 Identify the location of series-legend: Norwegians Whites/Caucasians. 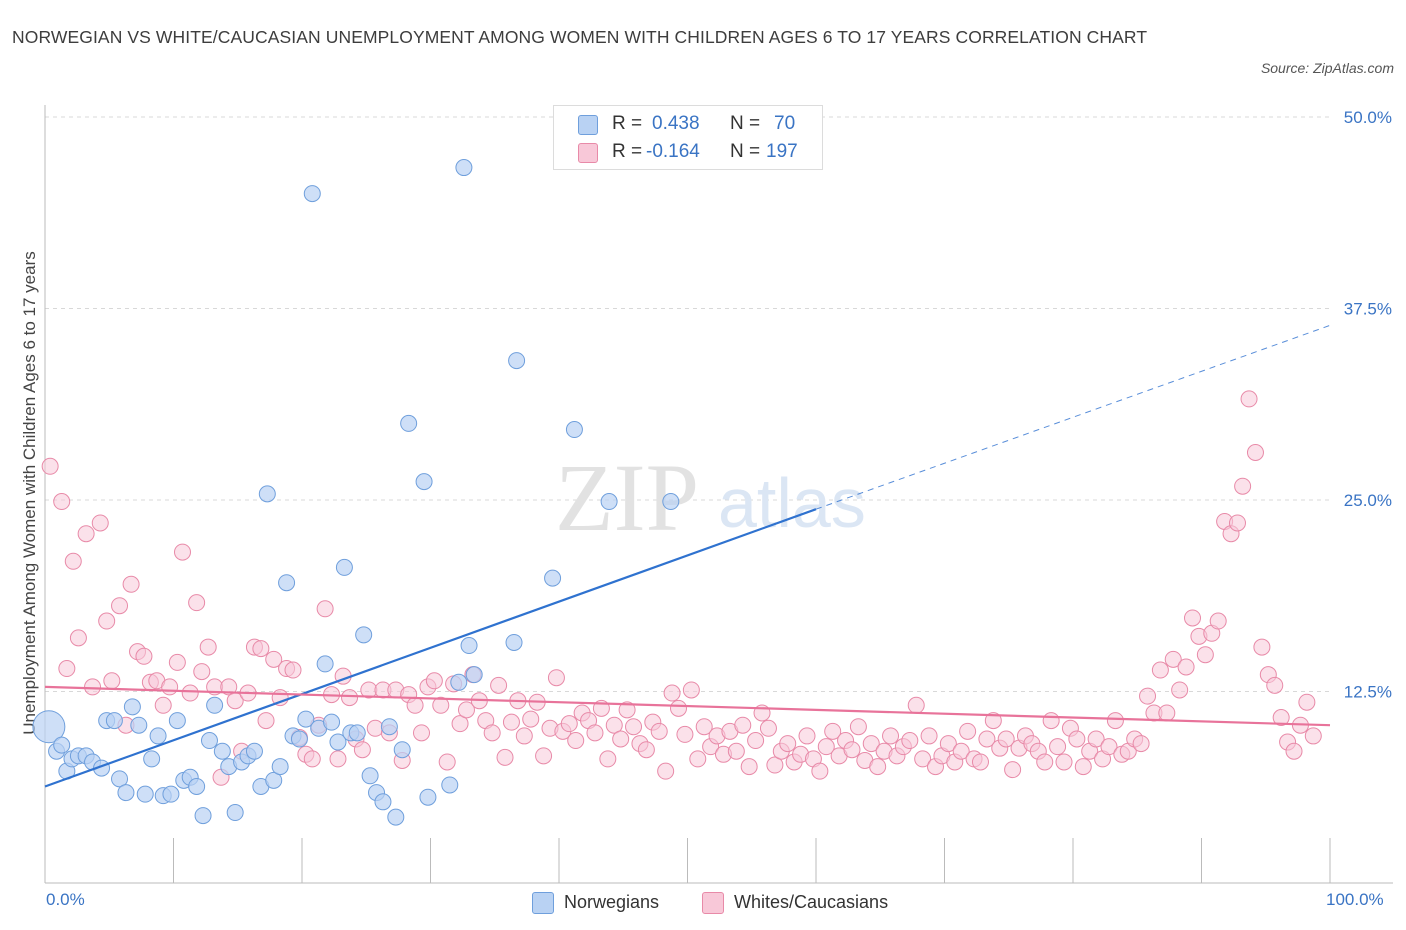
(703, 902).